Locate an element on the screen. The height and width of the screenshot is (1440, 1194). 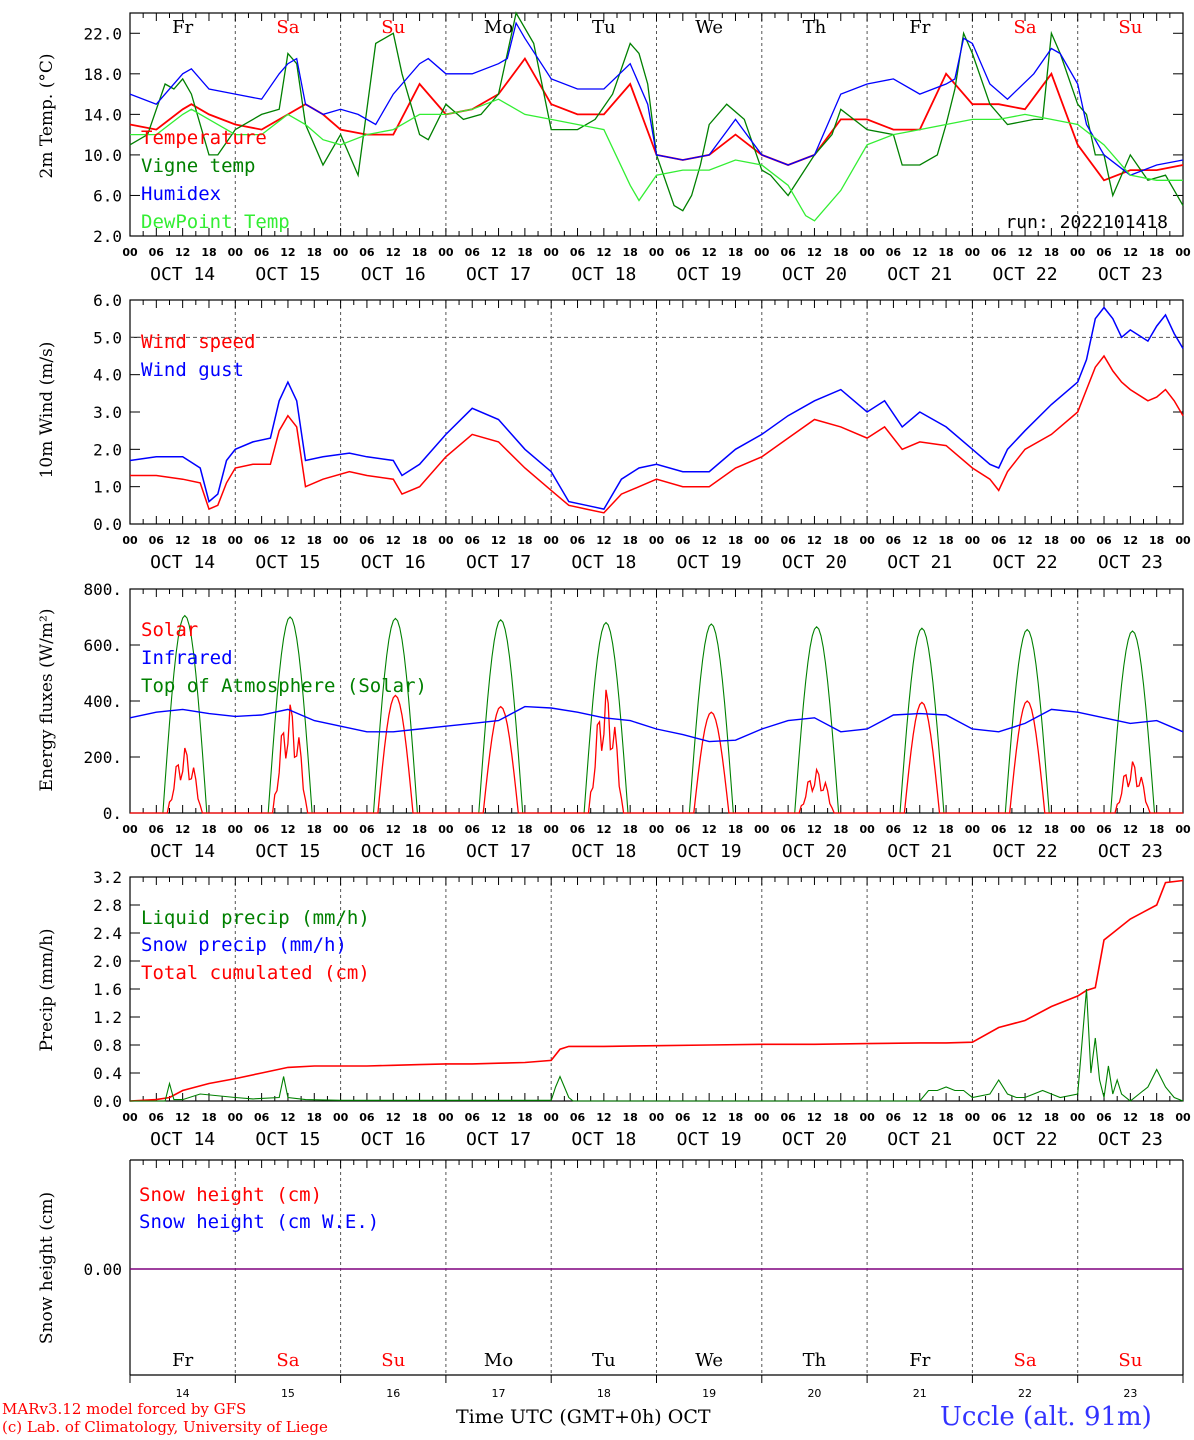
panel-frame is located at coordinates (656, 701).